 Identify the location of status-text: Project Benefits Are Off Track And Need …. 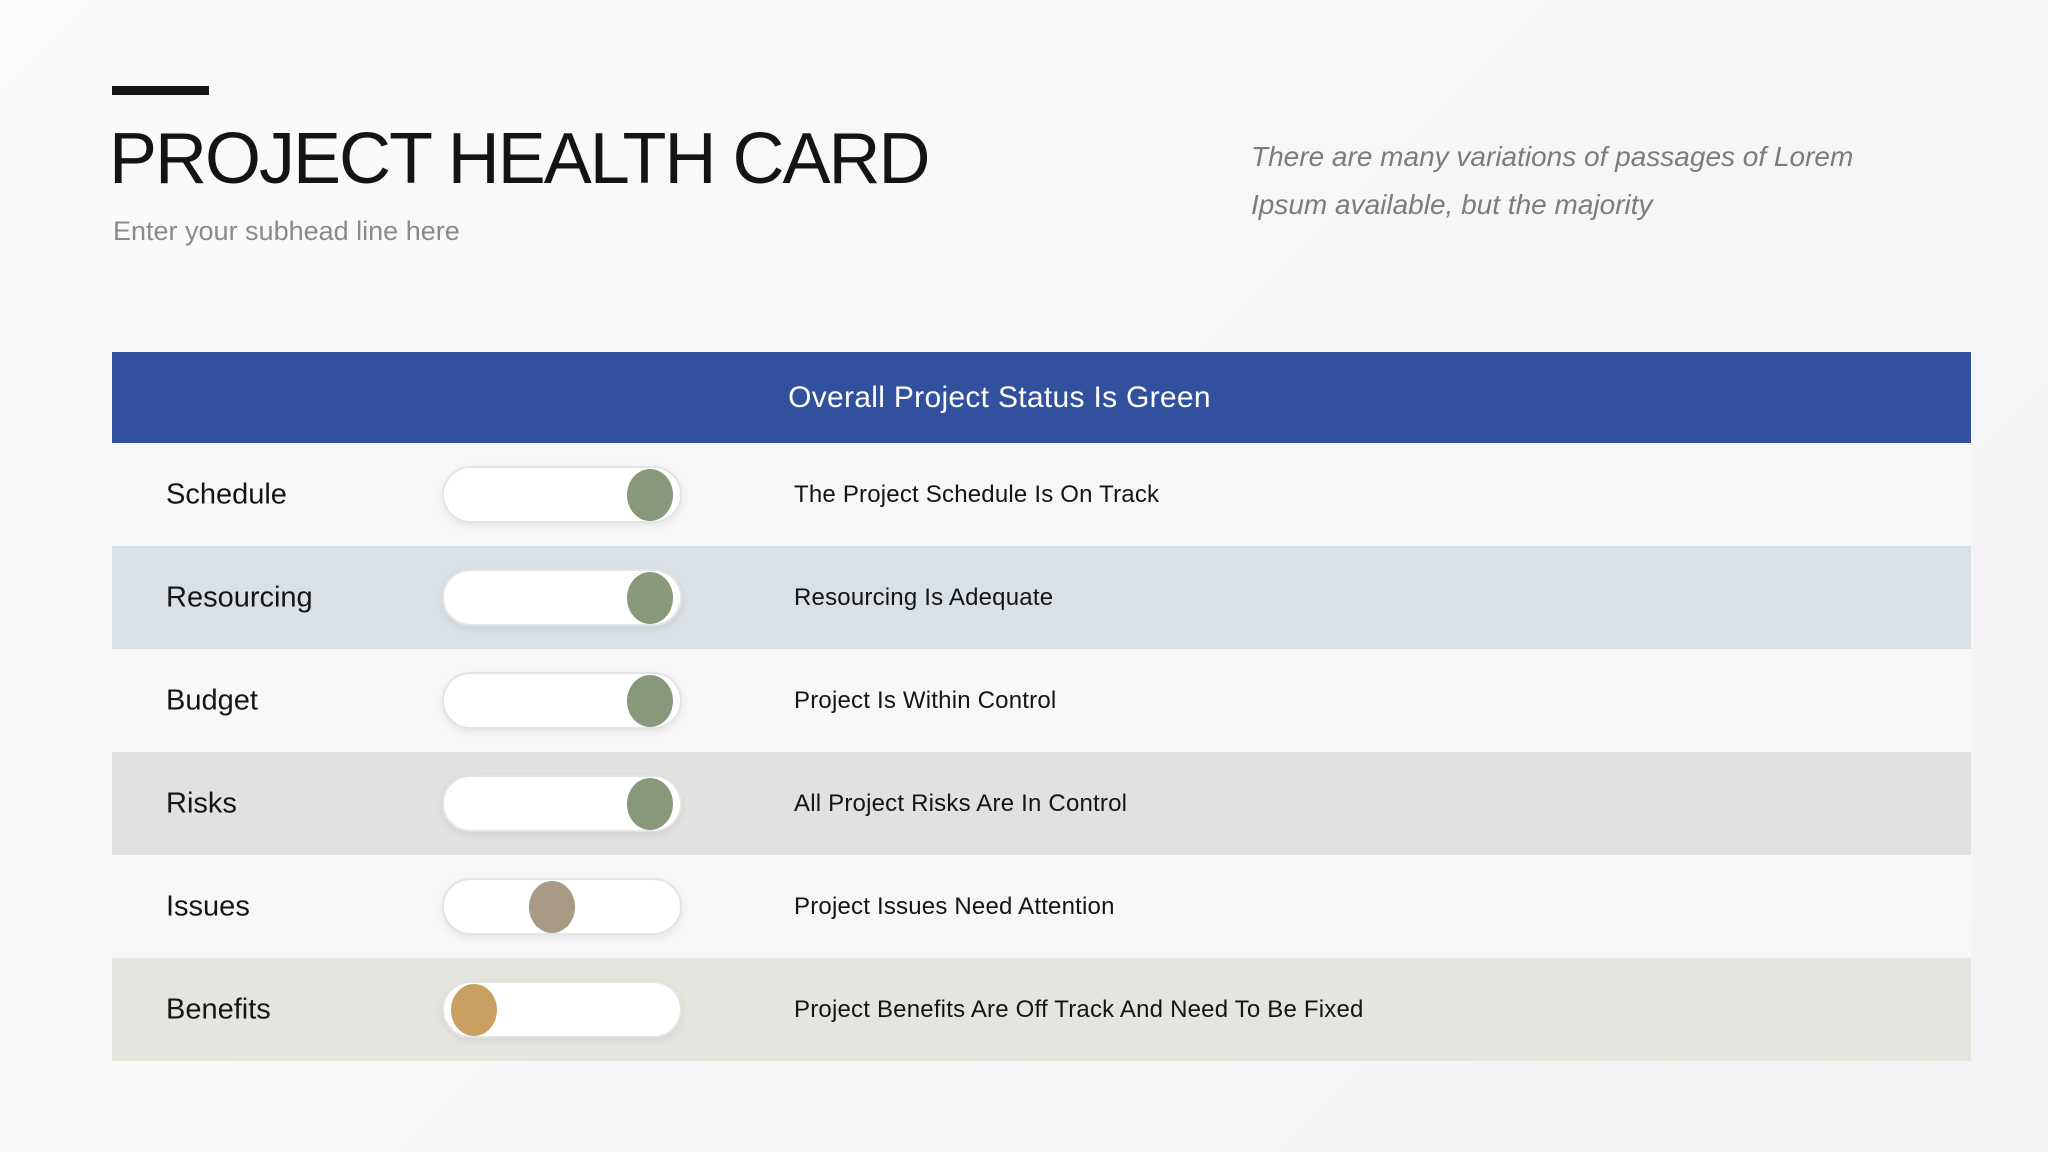
(1079, 1009).